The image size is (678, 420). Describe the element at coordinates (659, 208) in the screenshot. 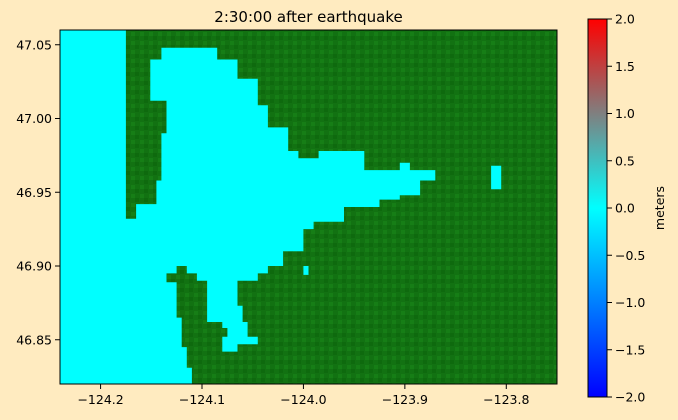

I see `colorbar-label: meters` at that location.